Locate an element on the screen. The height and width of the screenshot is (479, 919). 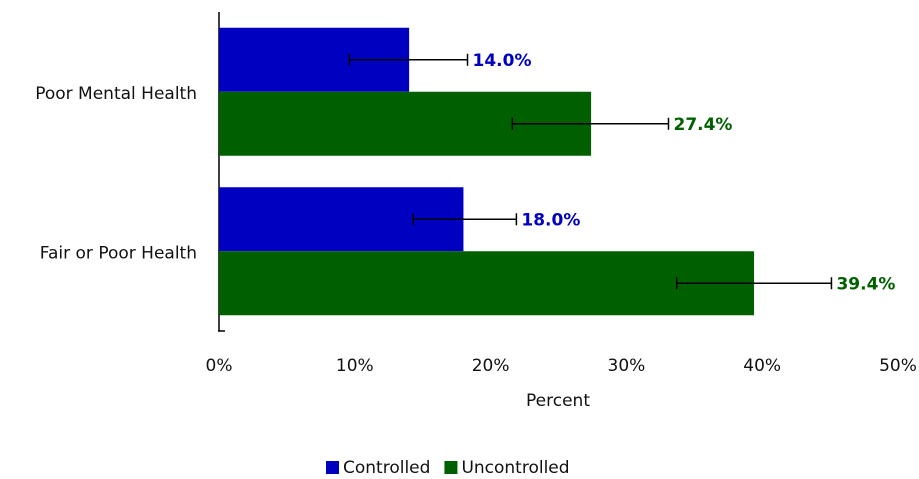
x-tick-label: 30% is located at coordinates (627, 366).